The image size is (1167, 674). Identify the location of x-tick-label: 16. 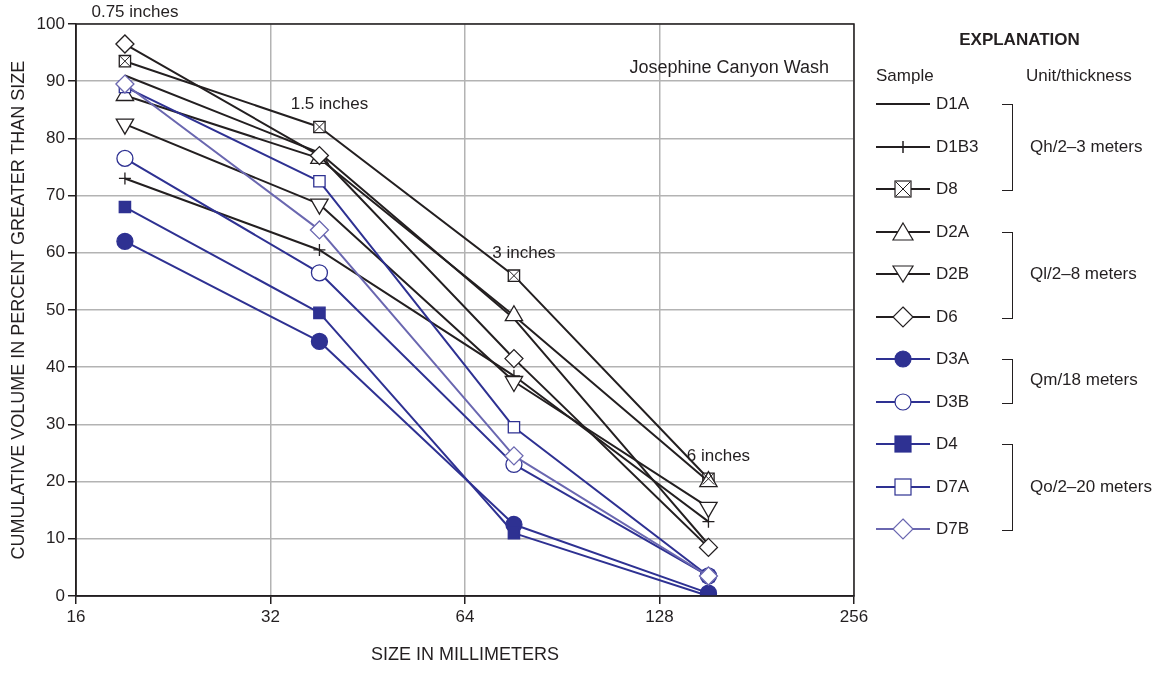
(76, 616).